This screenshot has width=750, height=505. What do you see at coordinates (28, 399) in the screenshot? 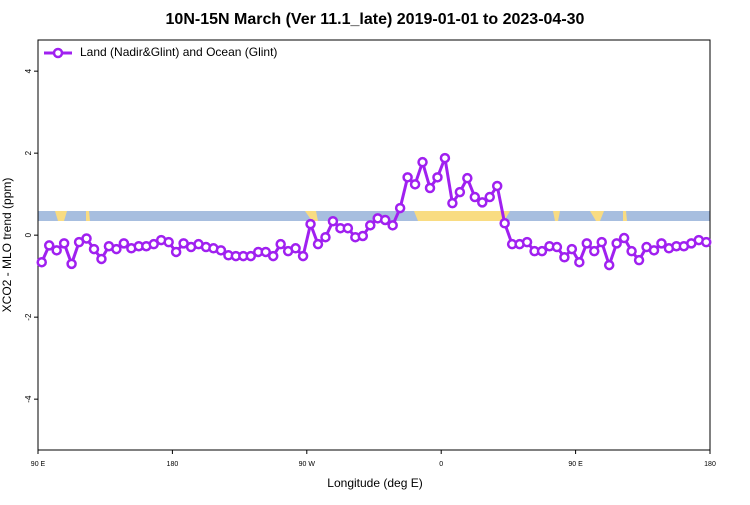
I see `y-tick-label: -4` at bounding box center [28, 399].